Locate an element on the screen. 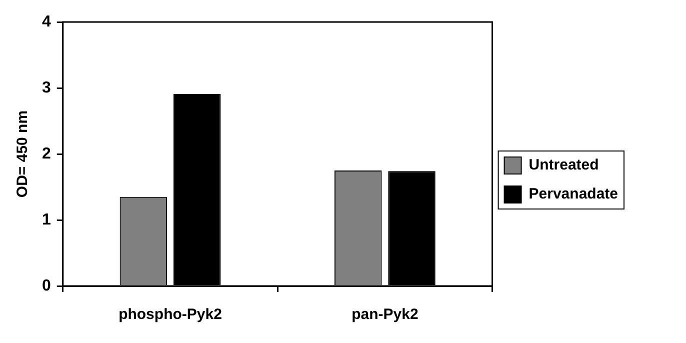  x-tick-label: pan-Pyk2 is located at coordinates (385, 315).